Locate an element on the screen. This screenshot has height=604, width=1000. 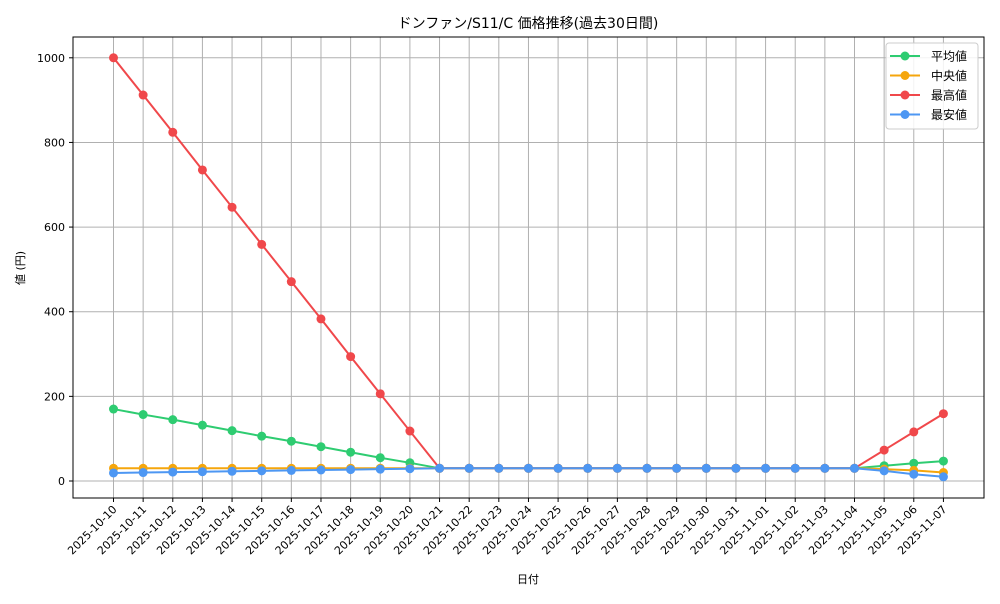
y-tick-label: 800 is located at coordinates (54, 142).